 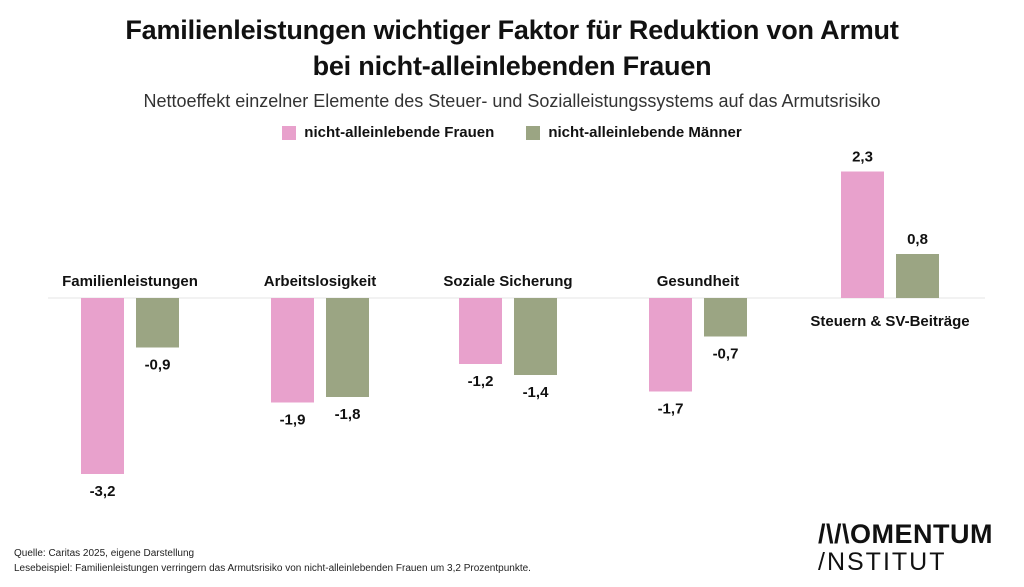 What do you see at coordinates (905, 534) in the screenshot?
I see `logo-line-1: /\/\OMENTUM` at bounding box center [905, 534].